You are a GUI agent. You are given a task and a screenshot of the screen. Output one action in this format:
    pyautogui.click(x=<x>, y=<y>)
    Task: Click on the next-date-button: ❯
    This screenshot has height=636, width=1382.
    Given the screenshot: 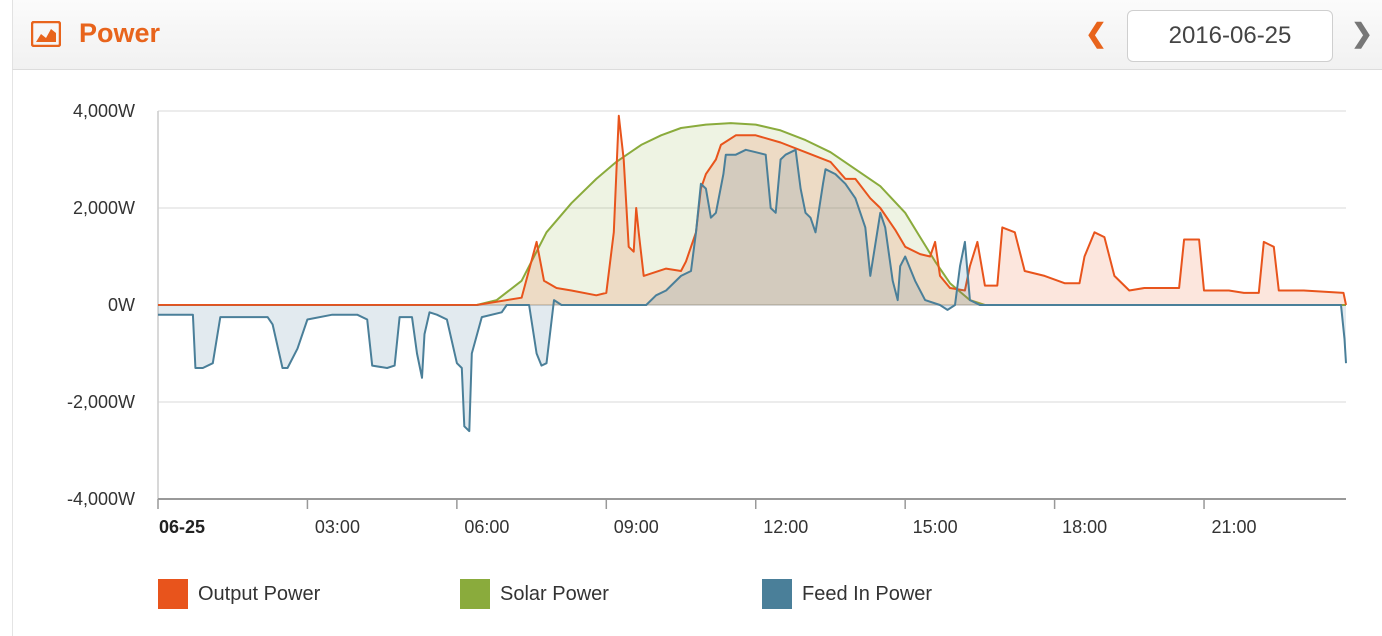 What is the action you would take?
    pyautogui.click(x=1362, y=33)
    